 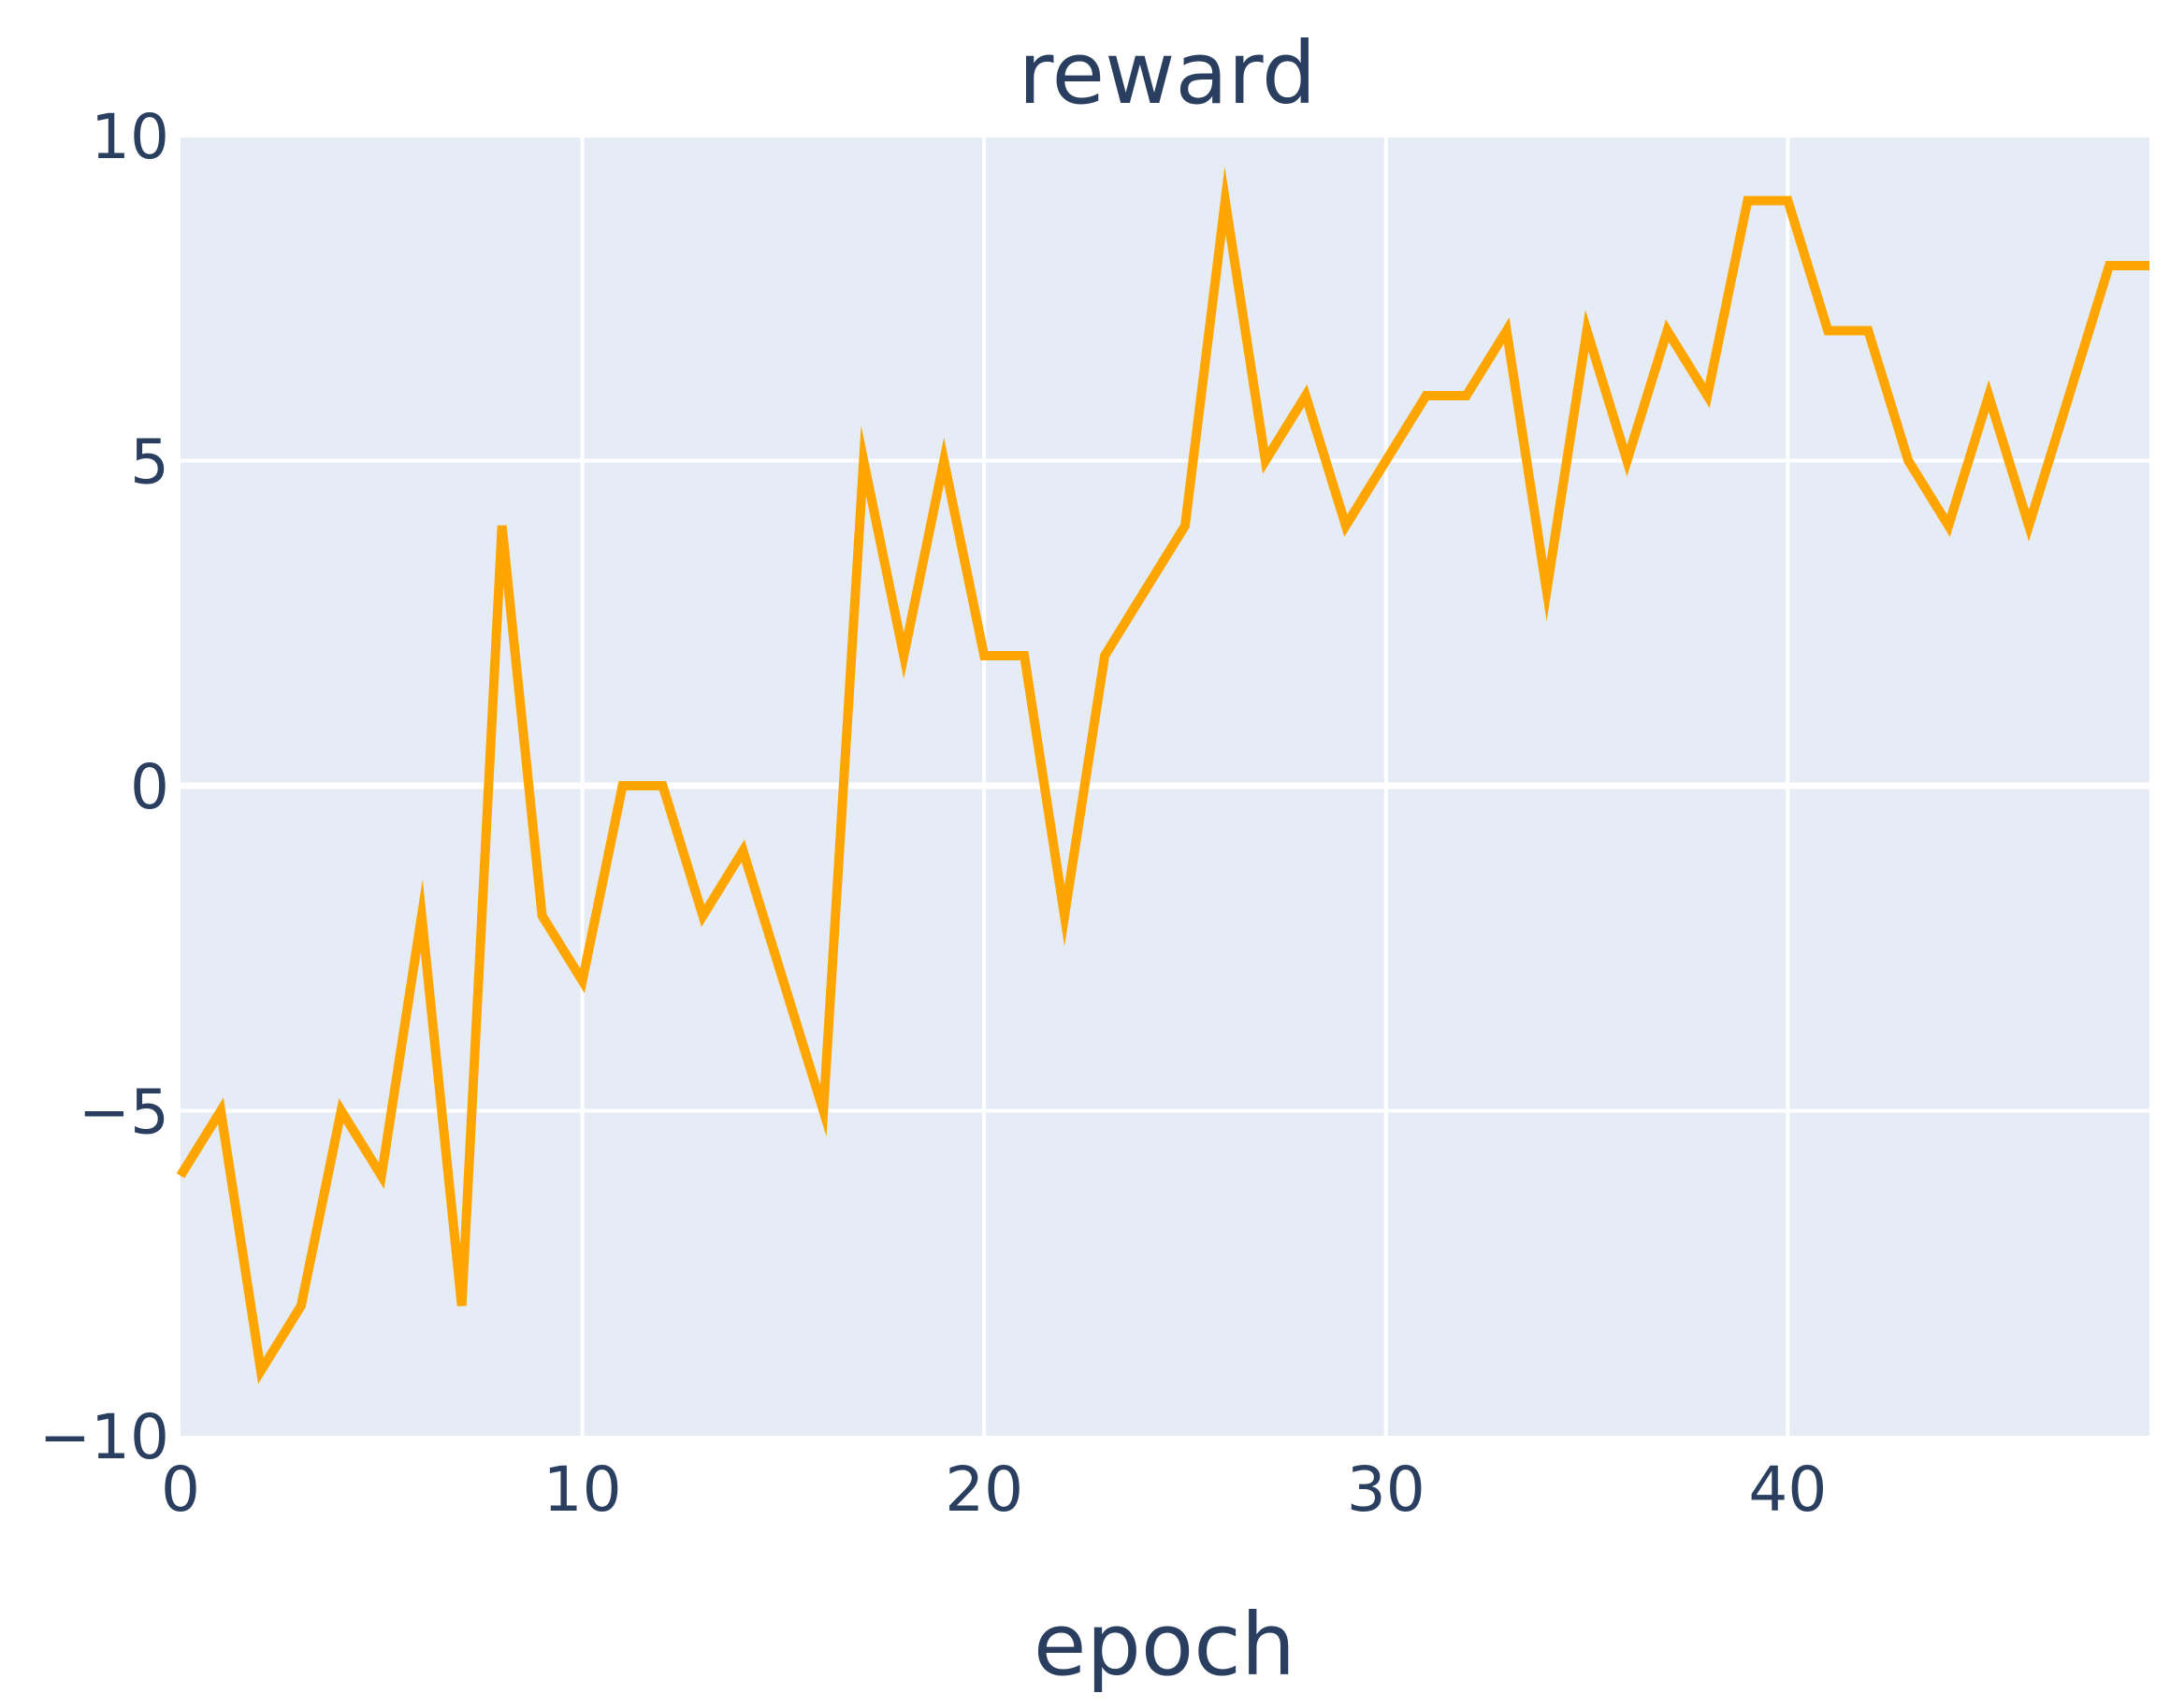 What do you see at coordinates (1168, 73) in the screenshot?
I see `chart-title: reward` at bounding box center [1168, 73].